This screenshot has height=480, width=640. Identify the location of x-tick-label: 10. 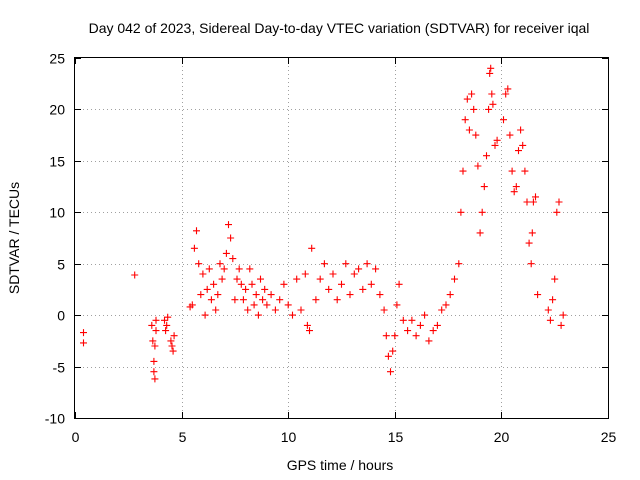
(289, 437).